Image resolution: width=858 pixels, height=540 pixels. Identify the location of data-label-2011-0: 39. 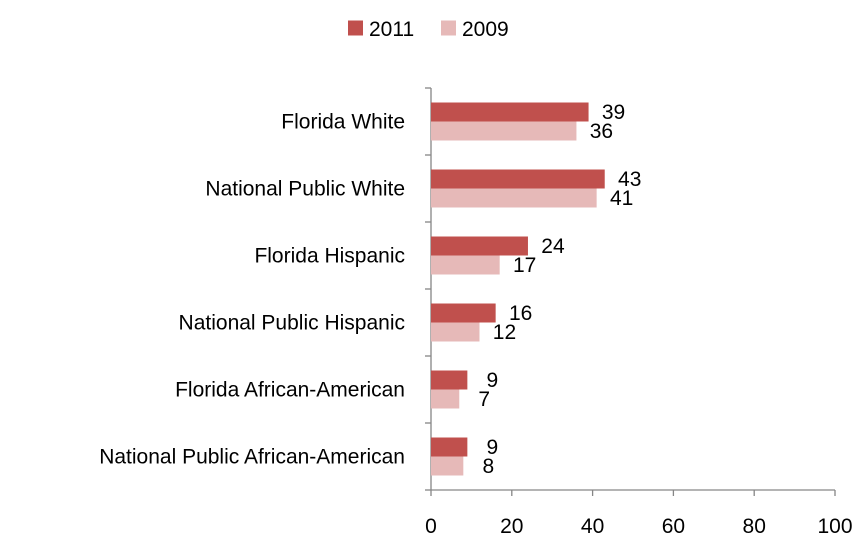
(613, 112).